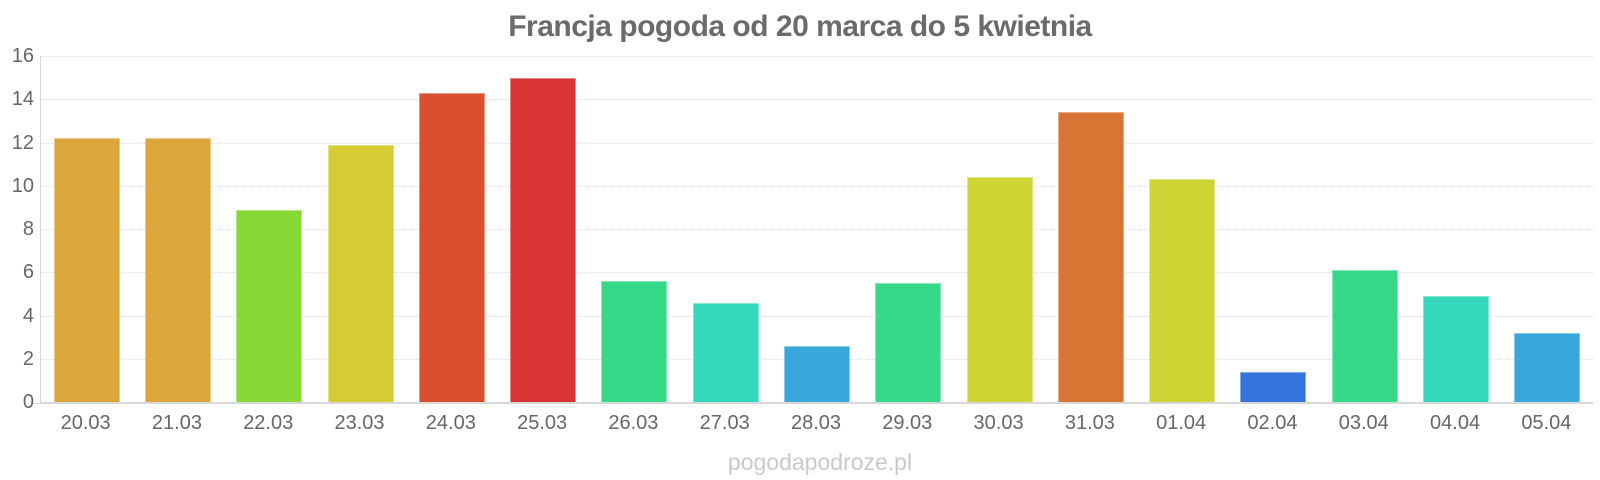 This screenshot has height=480, width=1600. Describe the element at coordinates (1546, 423) in the screenshot. I see `x-tick-label-05.04: 05.04` at that location.